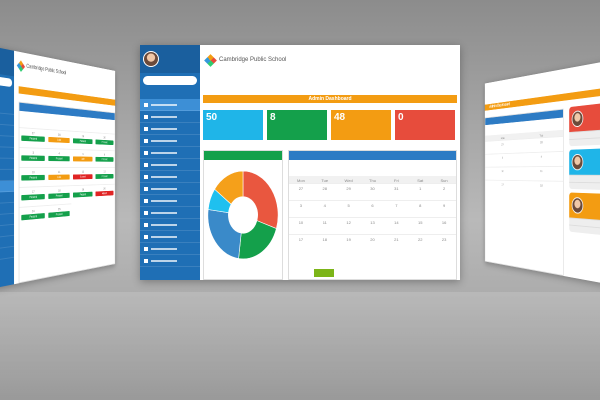  I want to click on attendance-day: 18 Present, so click(59, 195).